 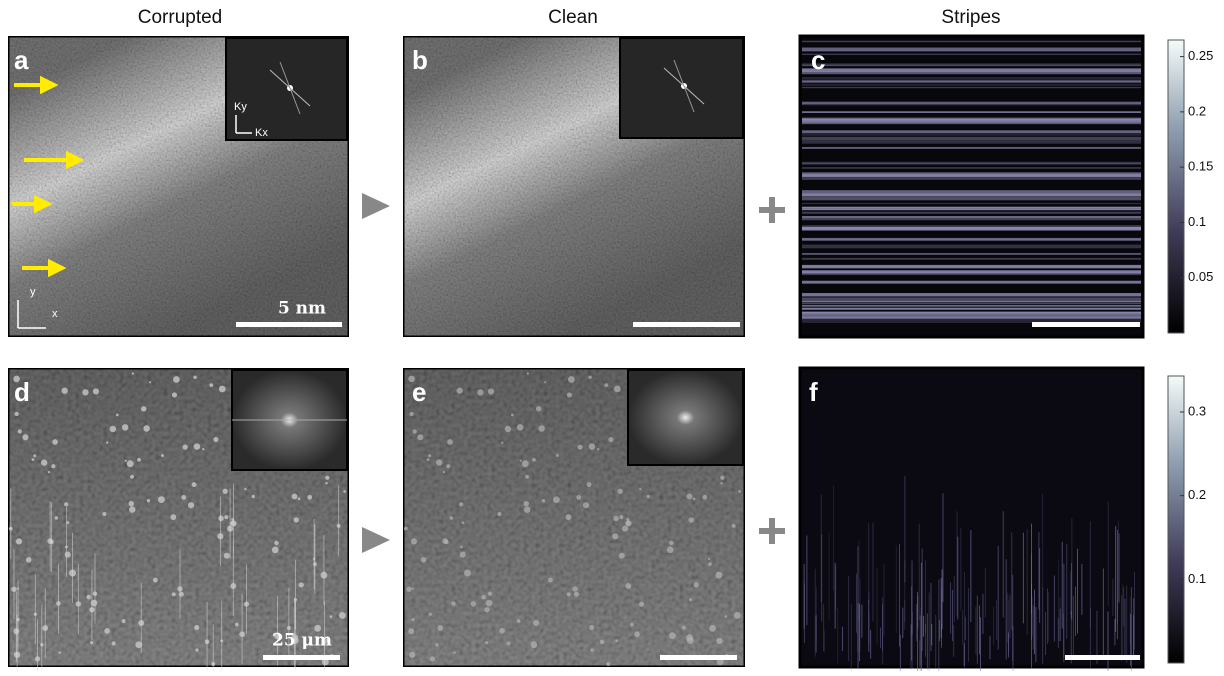 What do you see at coordinates (55, 314) in the screenshot?
I see `axis-label: x` at bounding box center [55, 314].